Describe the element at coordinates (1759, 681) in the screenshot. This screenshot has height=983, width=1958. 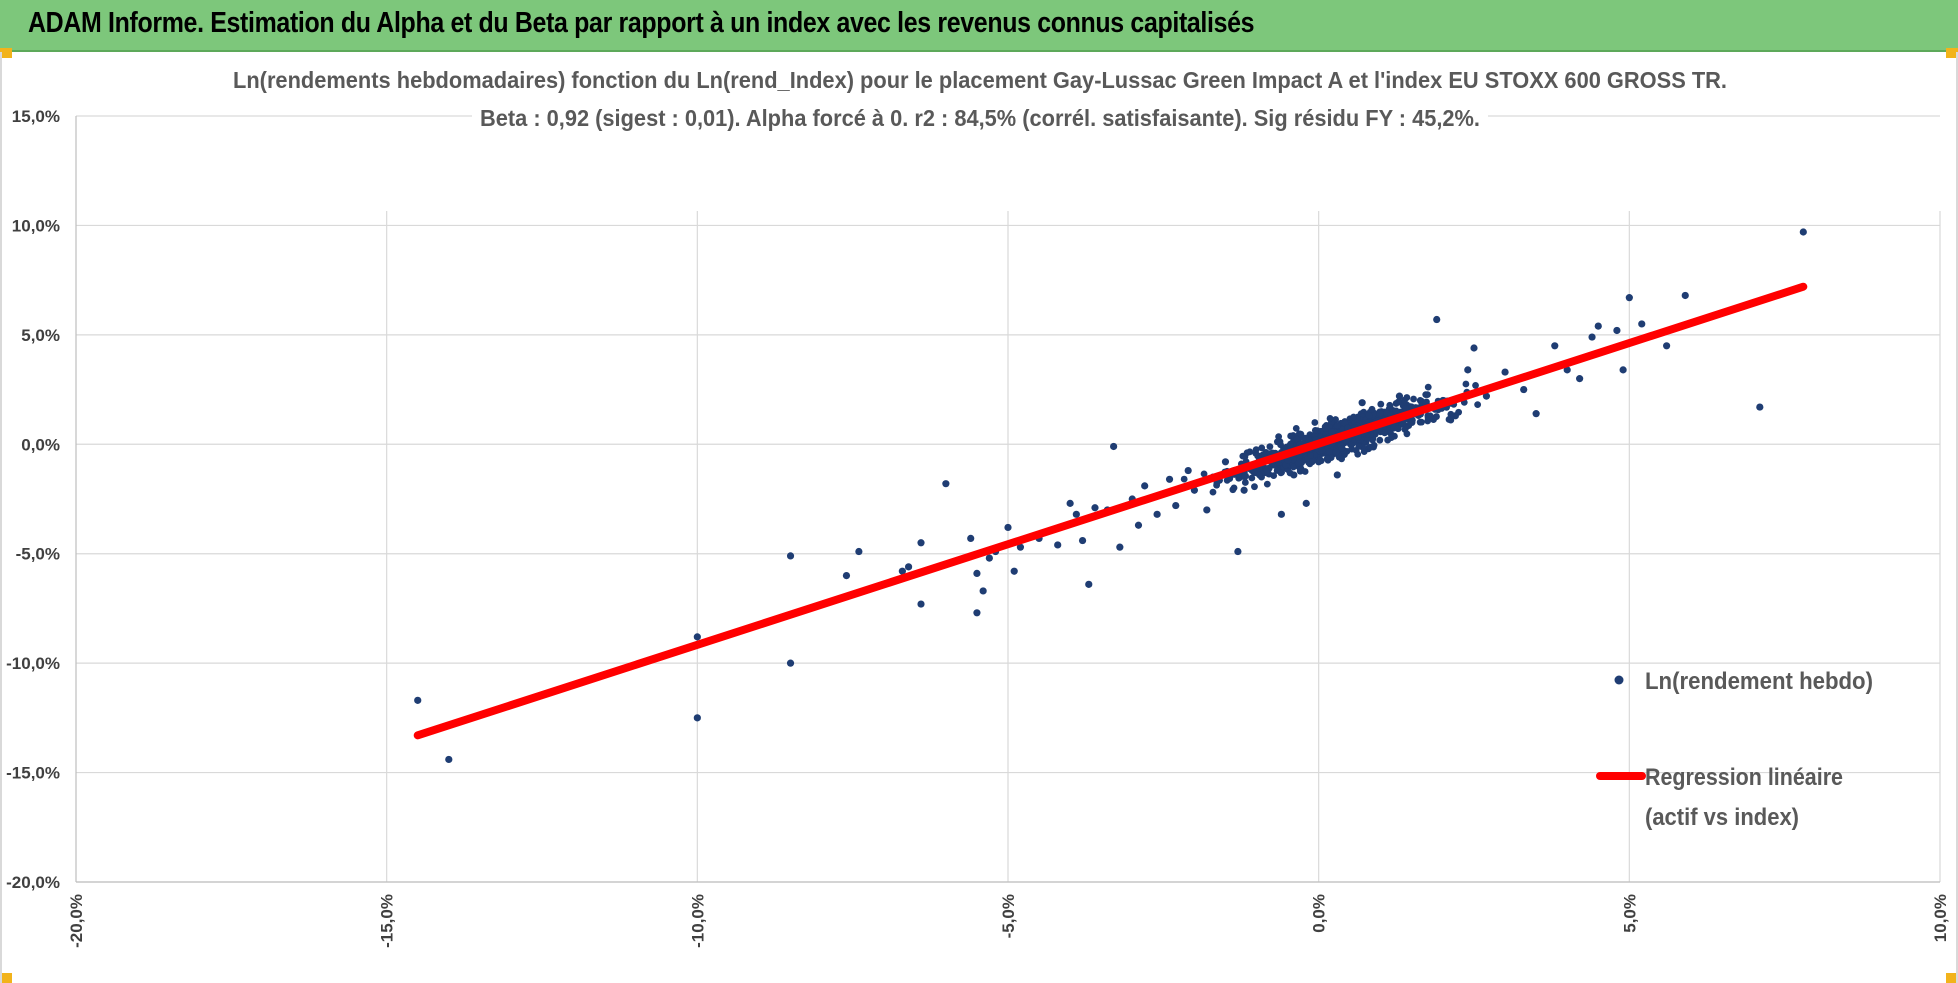
I see `legend-scatter-label: Ln(rendement hebdo)` at that location.